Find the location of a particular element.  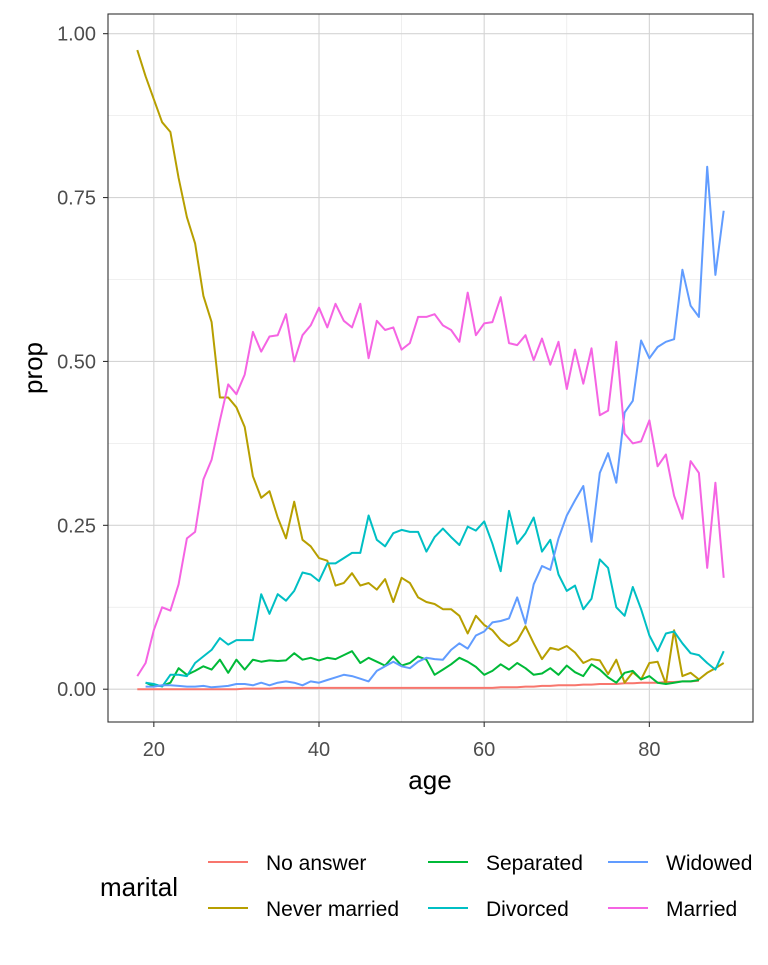

legend-label-separated: Separated is located at coordinates (534, 863).